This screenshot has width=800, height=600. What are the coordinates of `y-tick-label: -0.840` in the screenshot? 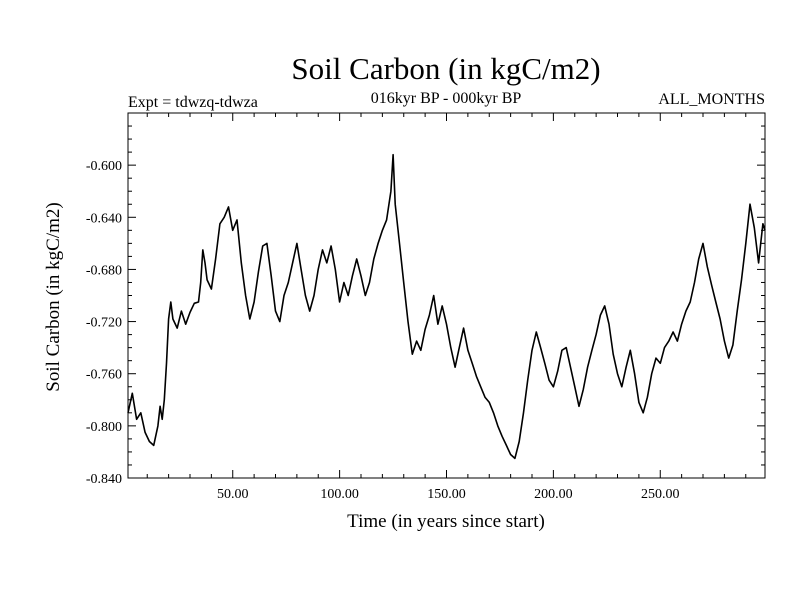 It's located at (104, 479).